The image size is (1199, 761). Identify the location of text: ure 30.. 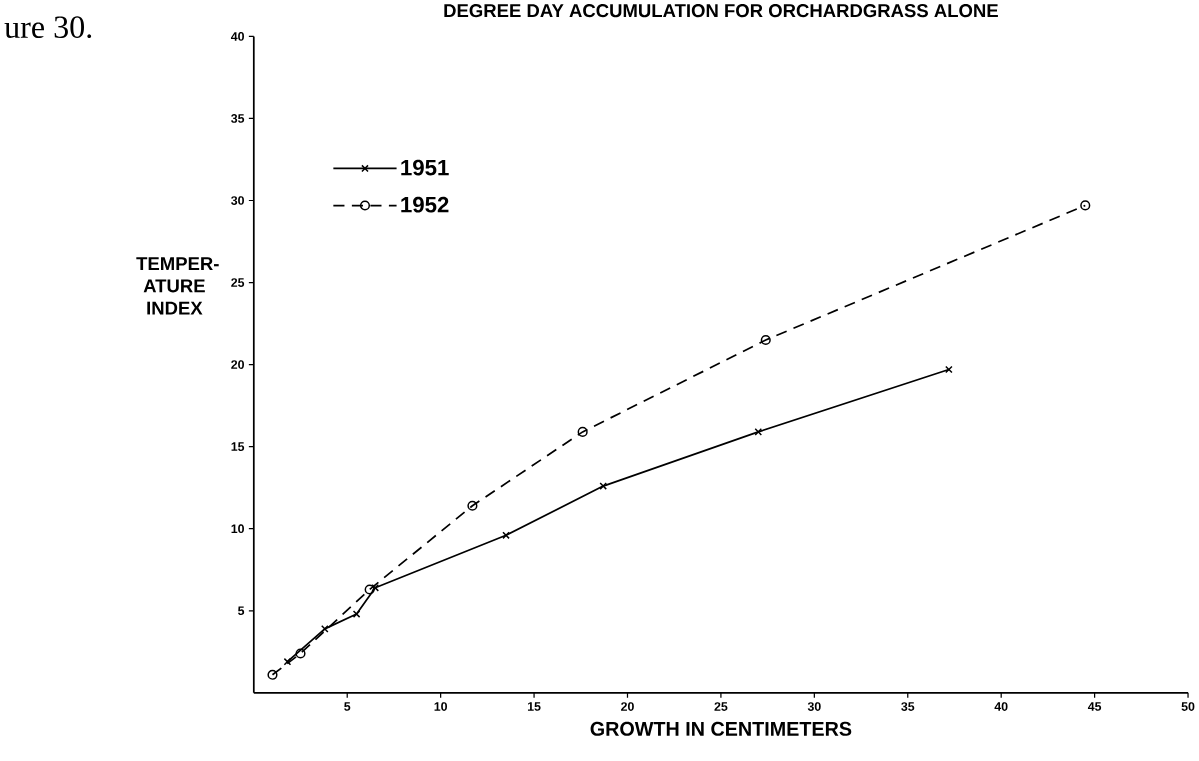
(48, 27).